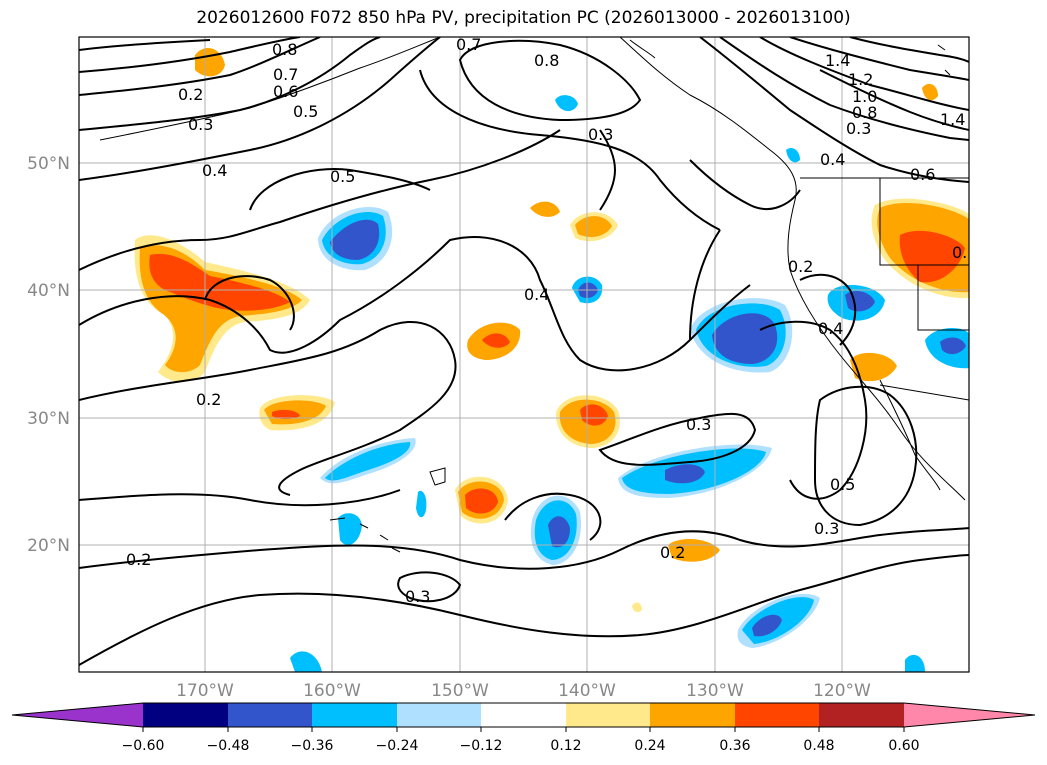 The width and height of the screenshot is (1047, 765). What do you see at coordinates (143, 746) in the screenshot?
I see `colorbar-tick-label: −0.60` at bounding box center [143, 746].